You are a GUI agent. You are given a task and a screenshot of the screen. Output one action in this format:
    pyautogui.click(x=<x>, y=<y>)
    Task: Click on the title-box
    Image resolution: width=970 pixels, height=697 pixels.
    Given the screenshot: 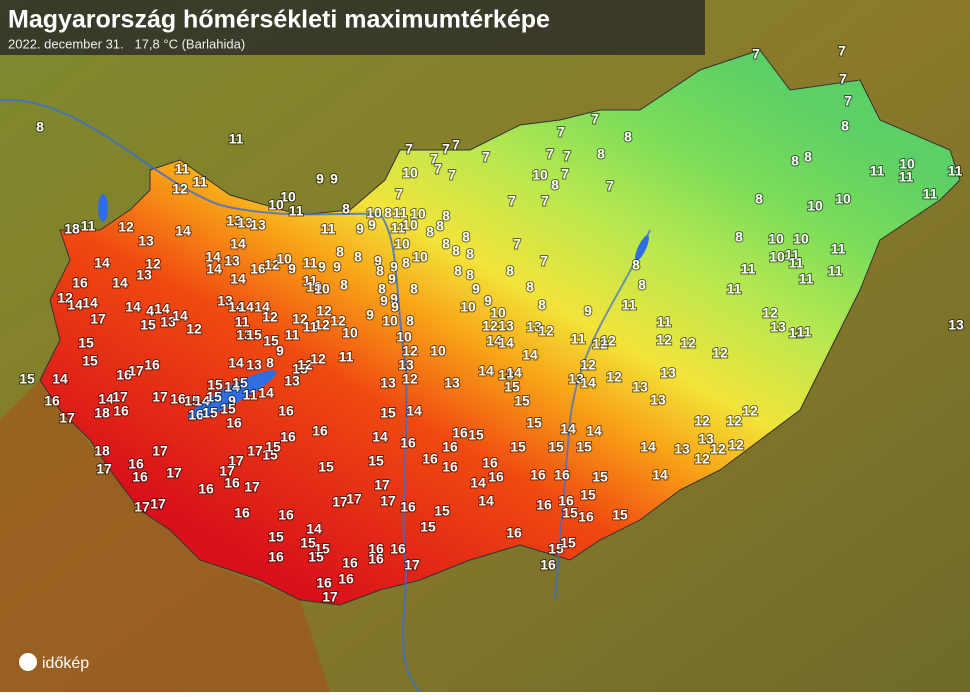 What is the action you would take?
    pyautogui.click(x=352, y=27)
    